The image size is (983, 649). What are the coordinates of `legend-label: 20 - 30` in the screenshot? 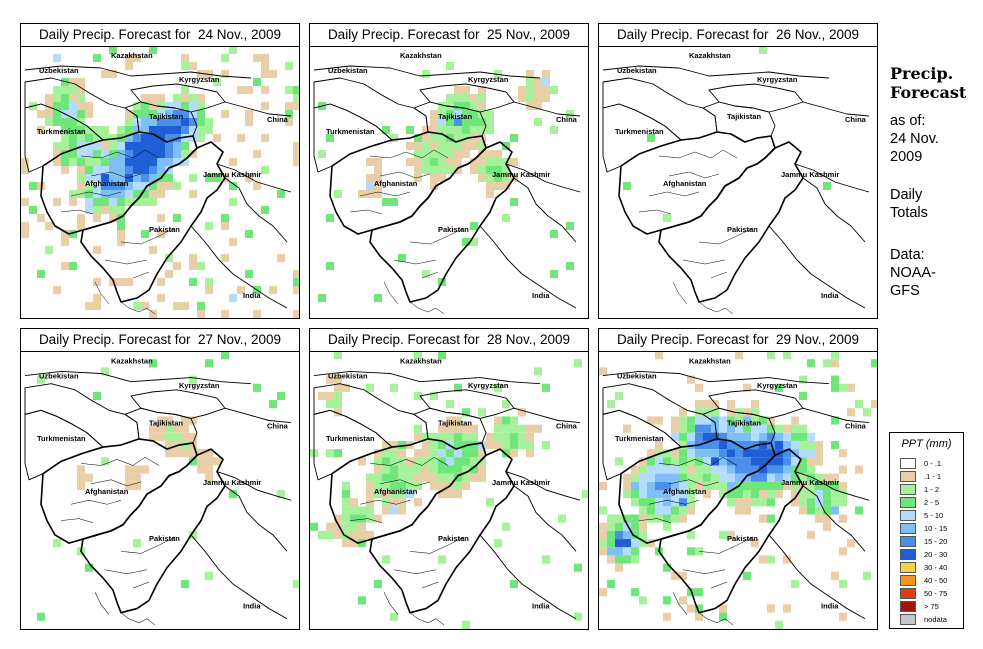 It's located at (936, 554).